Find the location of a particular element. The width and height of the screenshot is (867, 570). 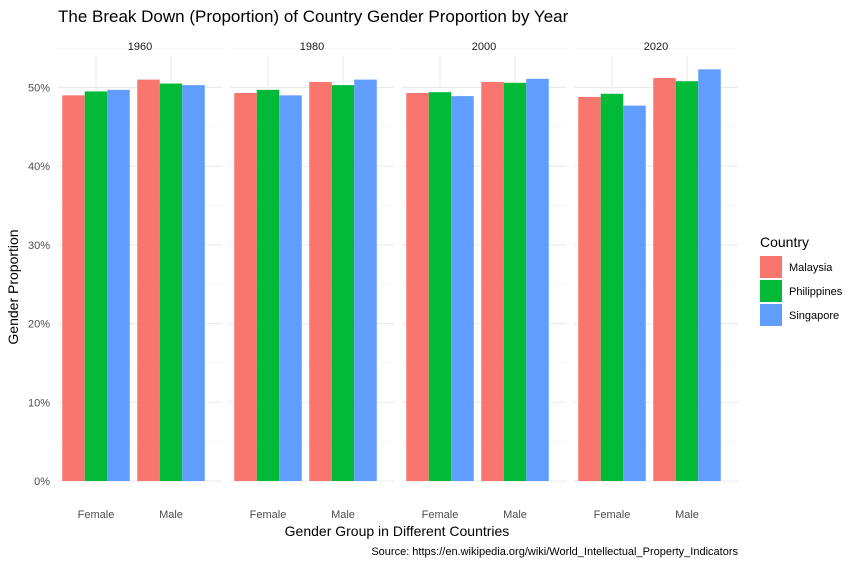

legend-key-philippines is located at coordinates (771, 291).